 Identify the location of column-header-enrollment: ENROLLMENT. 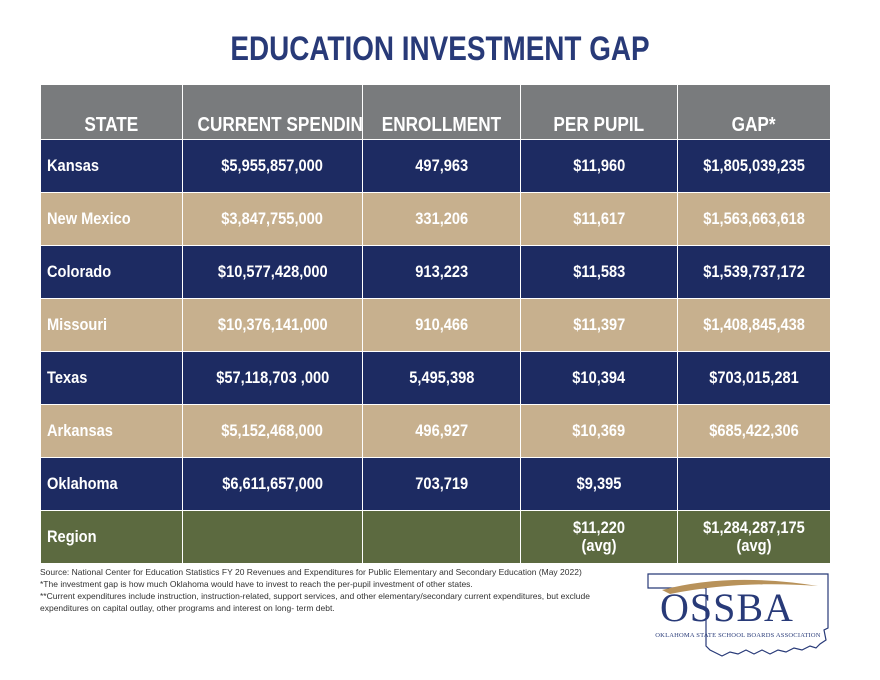
(441, 112).